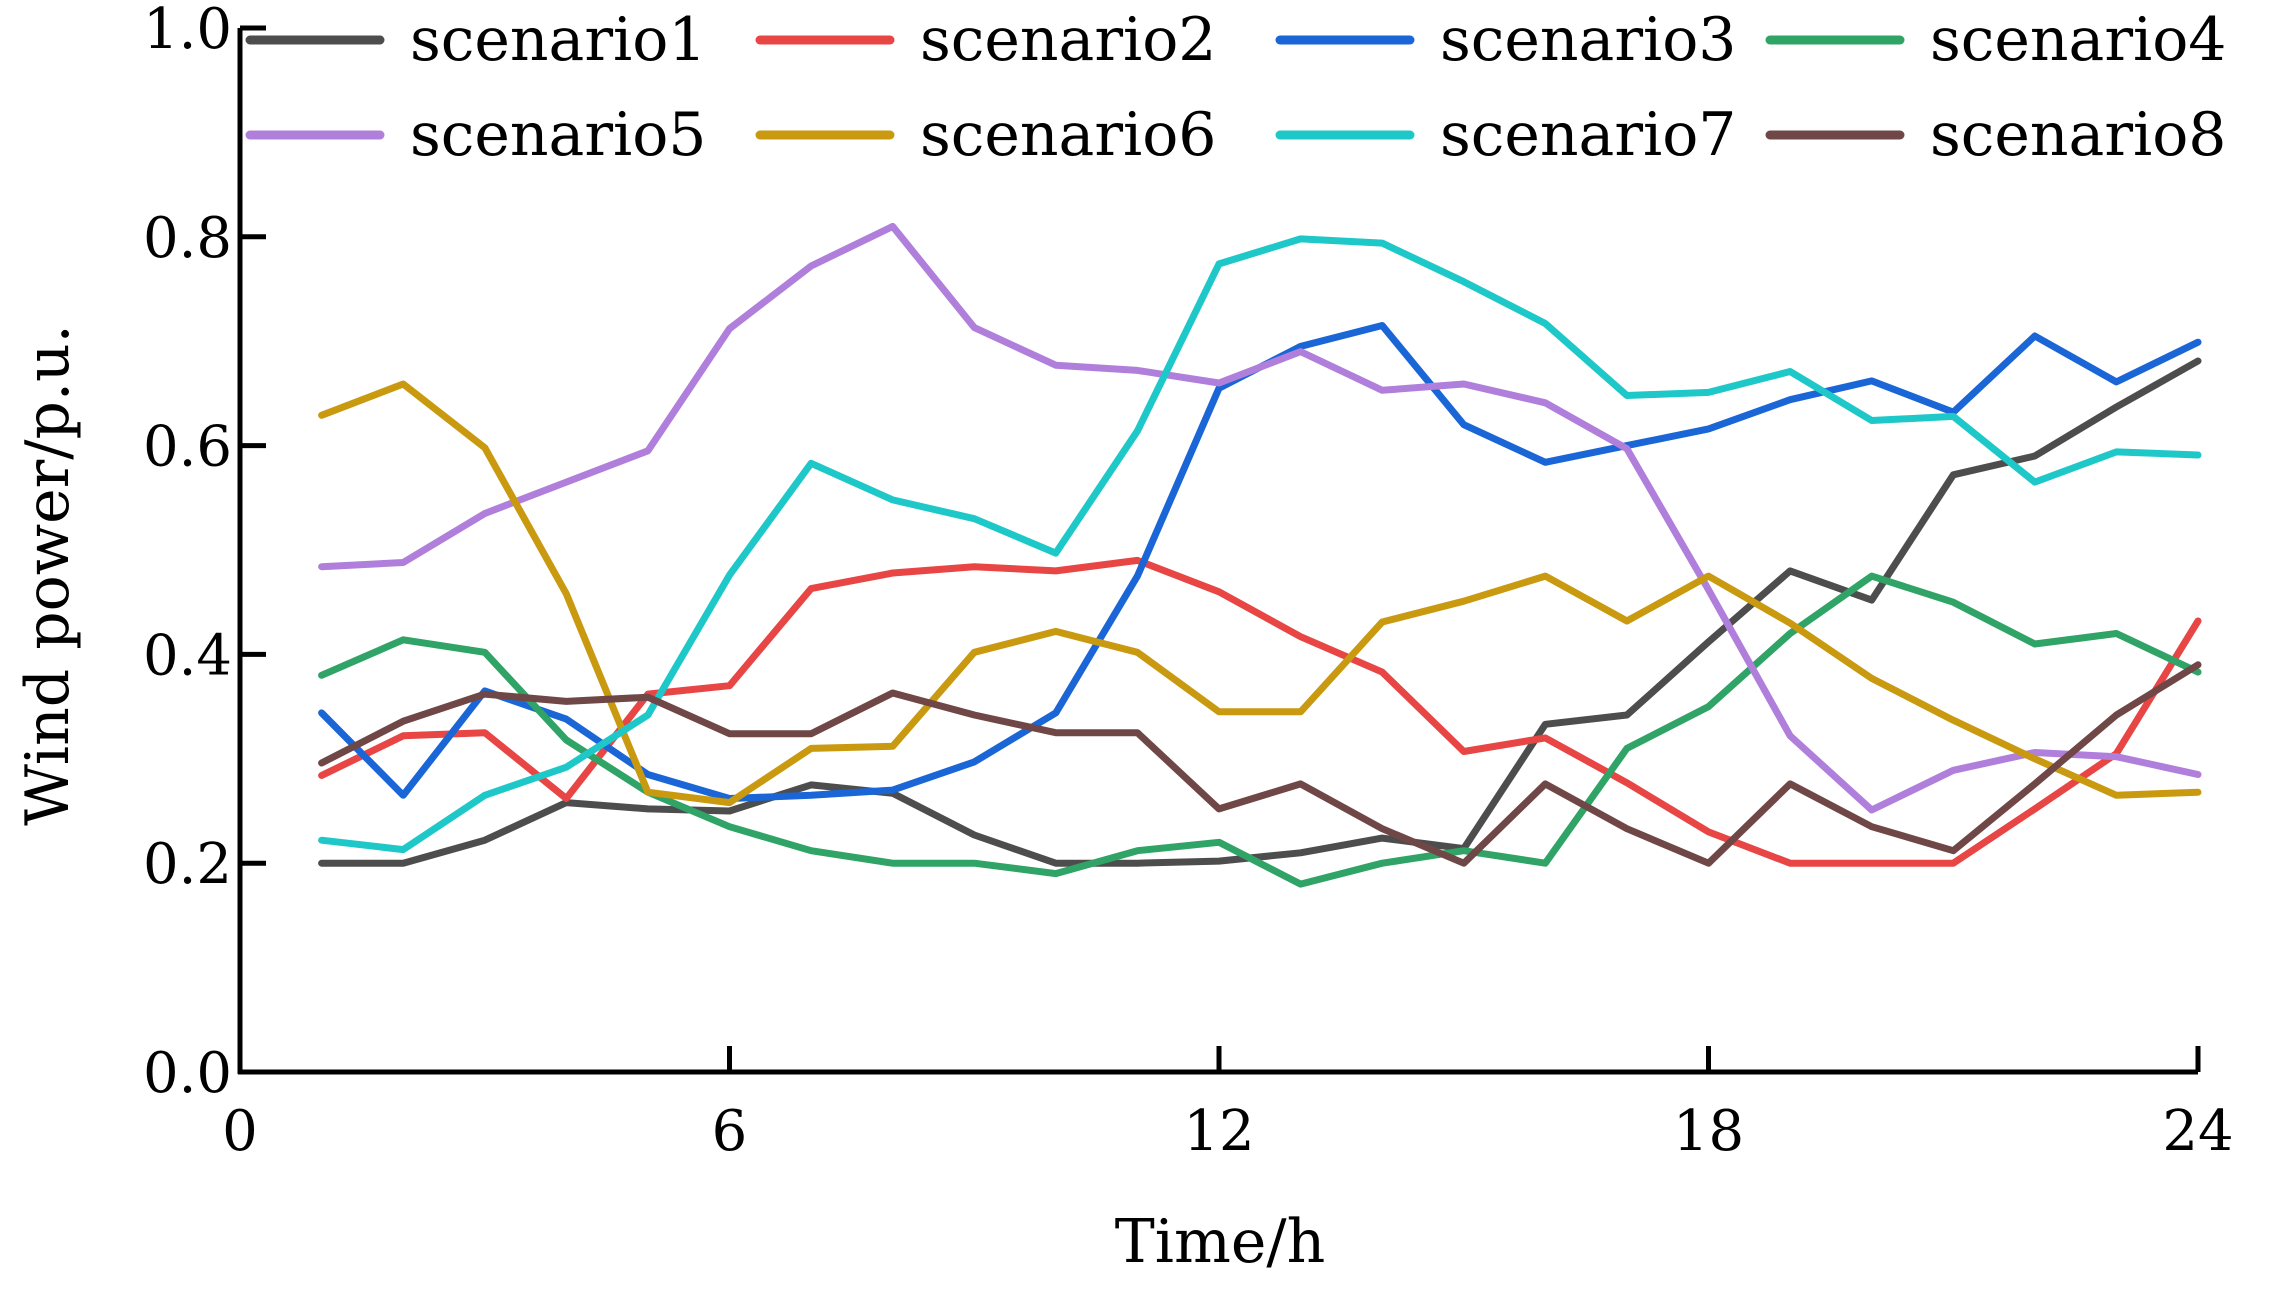 This screenshot has width=2280, height=1289. Describe the element at coordinates (1068, 135) in the screenshot. I see `legend-label-6: scenario6` at that location.